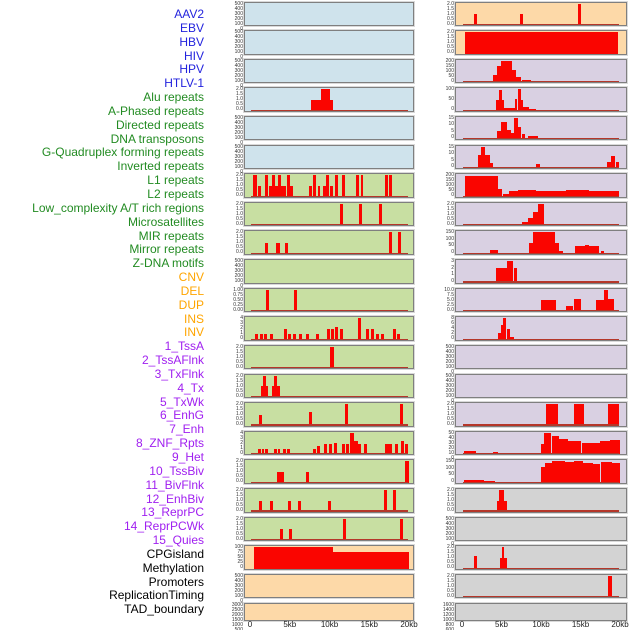 This screenshot has height=630, width=630. What do you see at coordinates (450, 294) in the screenshot?
I see `y-tick-value: 7.5` at bounding box center [450, 294].